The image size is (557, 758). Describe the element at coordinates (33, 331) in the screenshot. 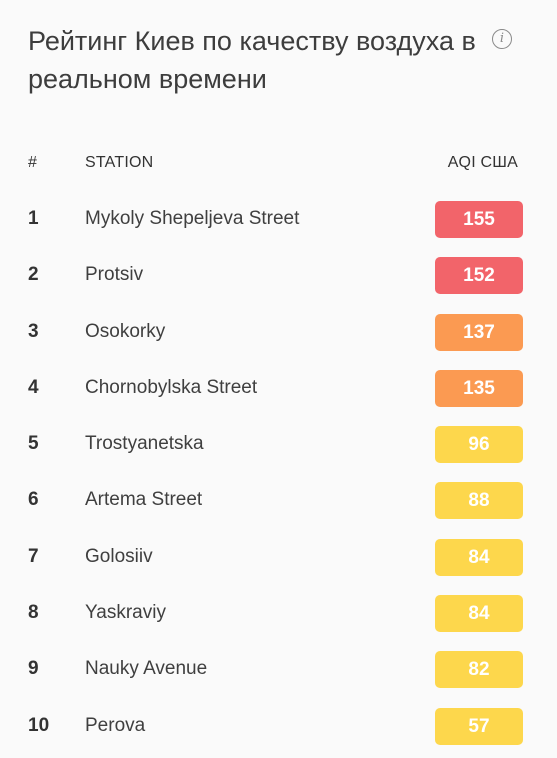

I see `row-rank: 3` at that location.